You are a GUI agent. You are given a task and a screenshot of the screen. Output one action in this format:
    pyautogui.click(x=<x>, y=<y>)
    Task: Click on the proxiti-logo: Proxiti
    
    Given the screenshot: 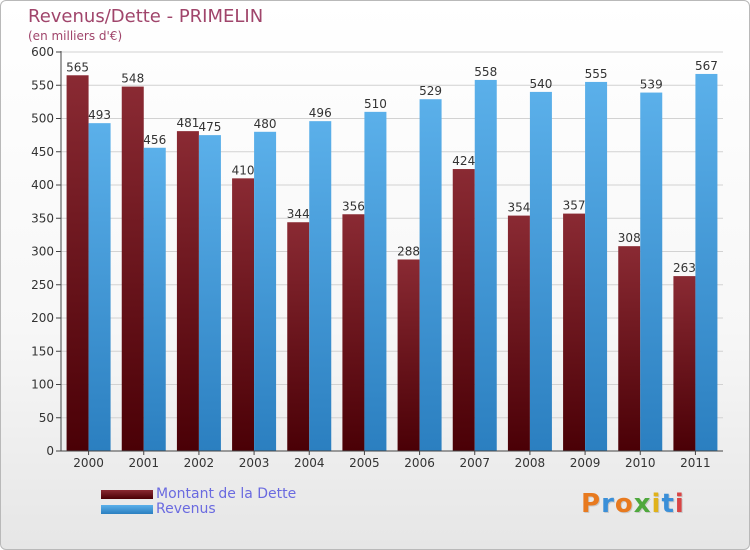 What is the action you would take?
    pyautogui.click(x=633, y=504)
    